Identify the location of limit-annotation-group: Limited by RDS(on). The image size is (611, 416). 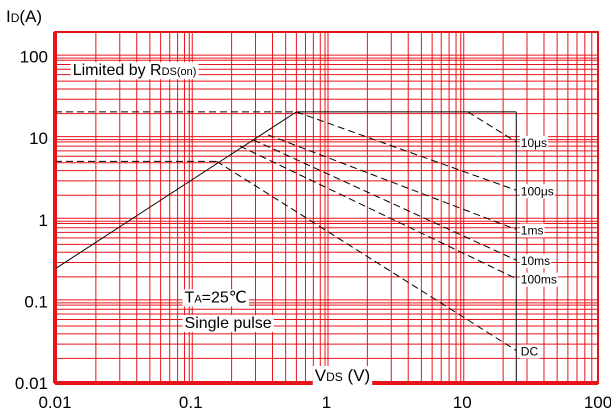
(134, 71).